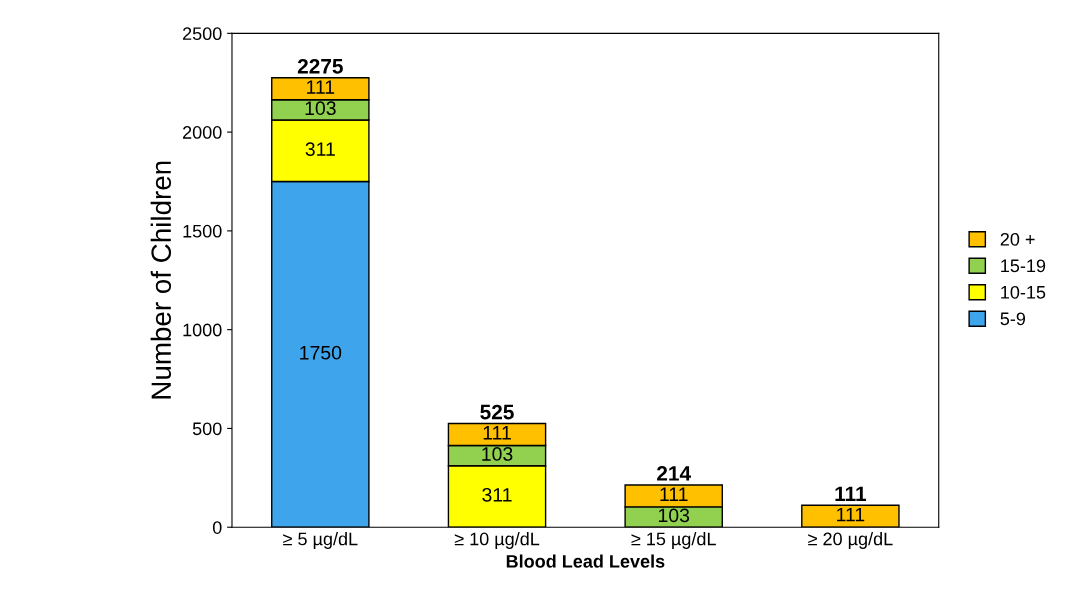 This screenshot has height=606, width=1079. What do you see at coordinates (161, 280) in the screenshot?
I see `y-axis-title: Number of Children` at bounding box center [161, 280].